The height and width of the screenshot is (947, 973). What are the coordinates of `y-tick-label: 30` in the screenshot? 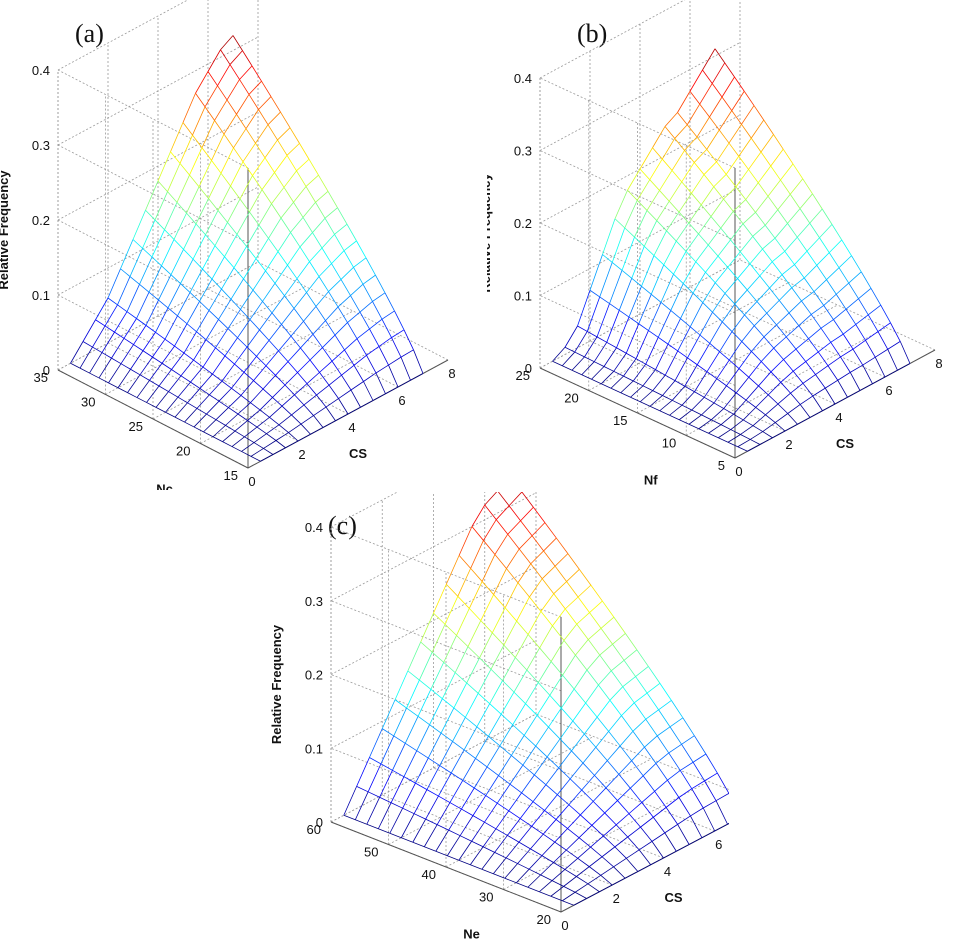 It's located at (88, 402).